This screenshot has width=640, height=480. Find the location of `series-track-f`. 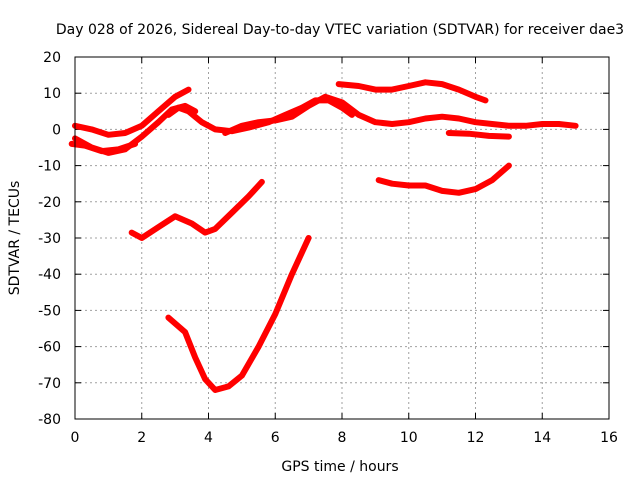

series-track-f is located at coordinates (412, 91).